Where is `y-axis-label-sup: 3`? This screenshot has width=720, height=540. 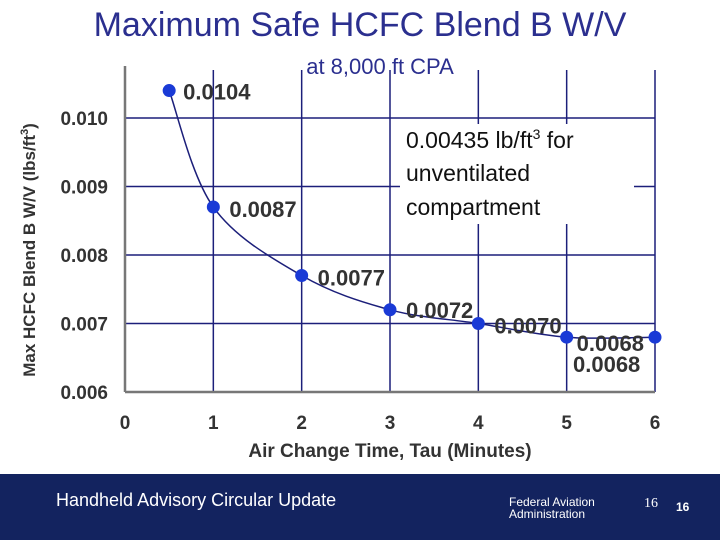 y-axis-label-sup: 3 is located at coordinates (25, 132).